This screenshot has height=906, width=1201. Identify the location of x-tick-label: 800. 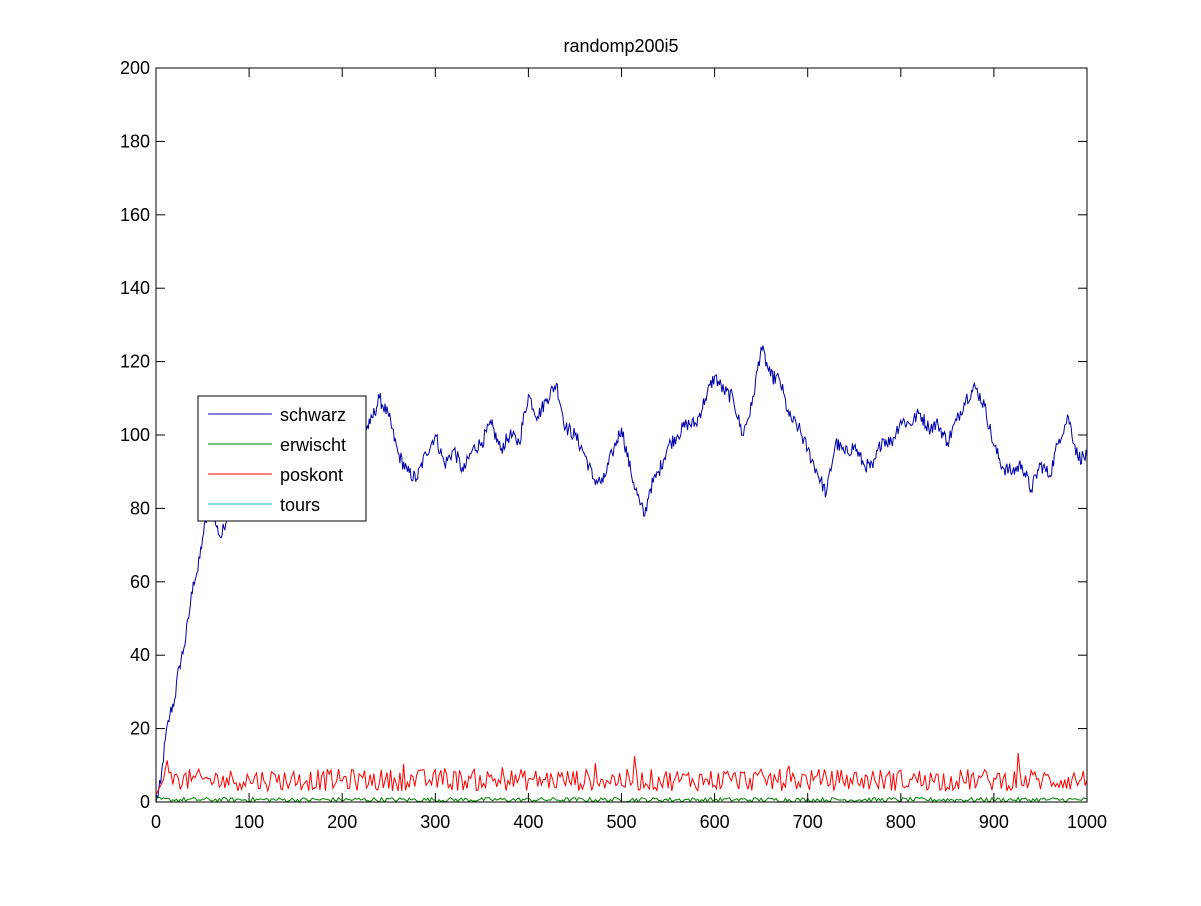
(901, 822).